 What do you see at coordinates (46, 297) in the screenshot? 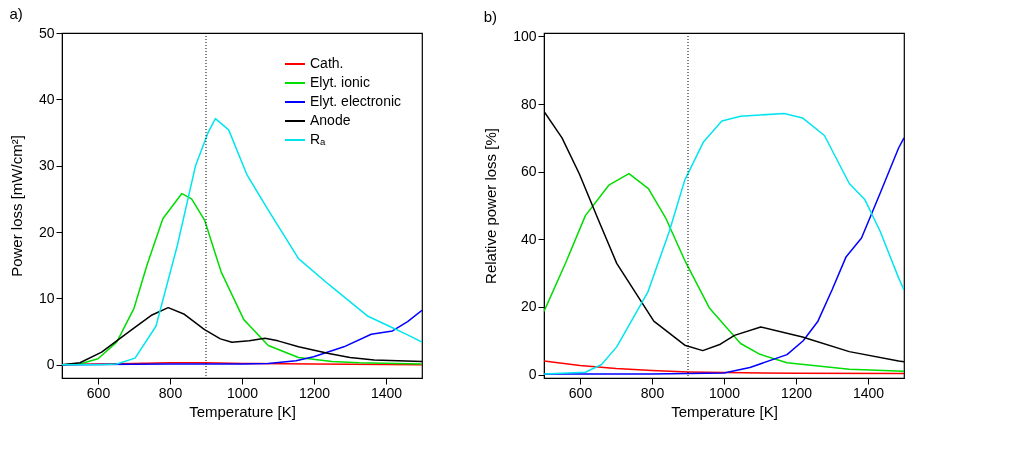
I see `y-tick-label: 10` at bounding box center [46, 297].